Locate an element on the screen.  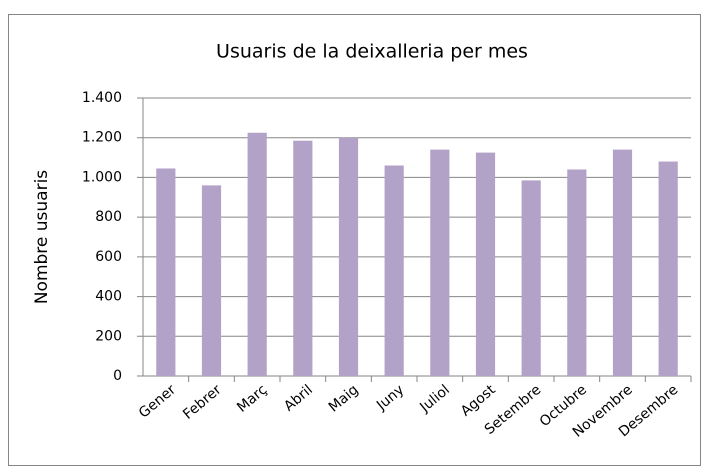
y-axis-label: Nombre usuaris is located at coordinates (42, 237).